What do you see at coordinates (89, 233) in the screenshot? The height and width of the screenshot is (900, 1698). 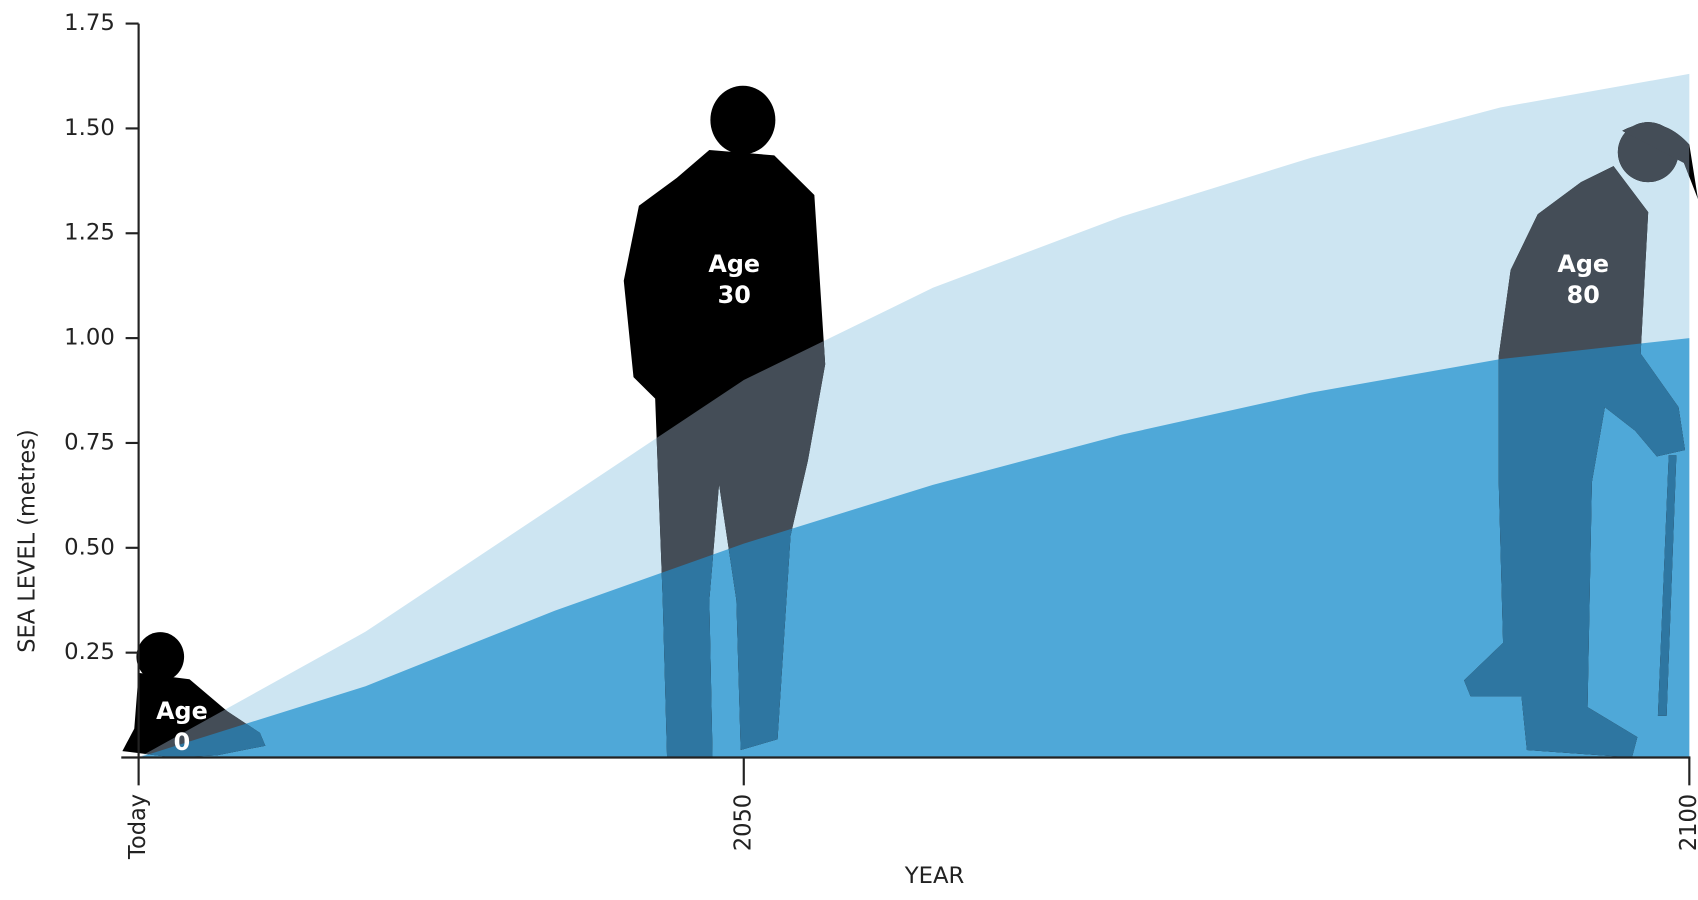 I see `y-tick-label: 1.25` at bounding box center [89, 233].